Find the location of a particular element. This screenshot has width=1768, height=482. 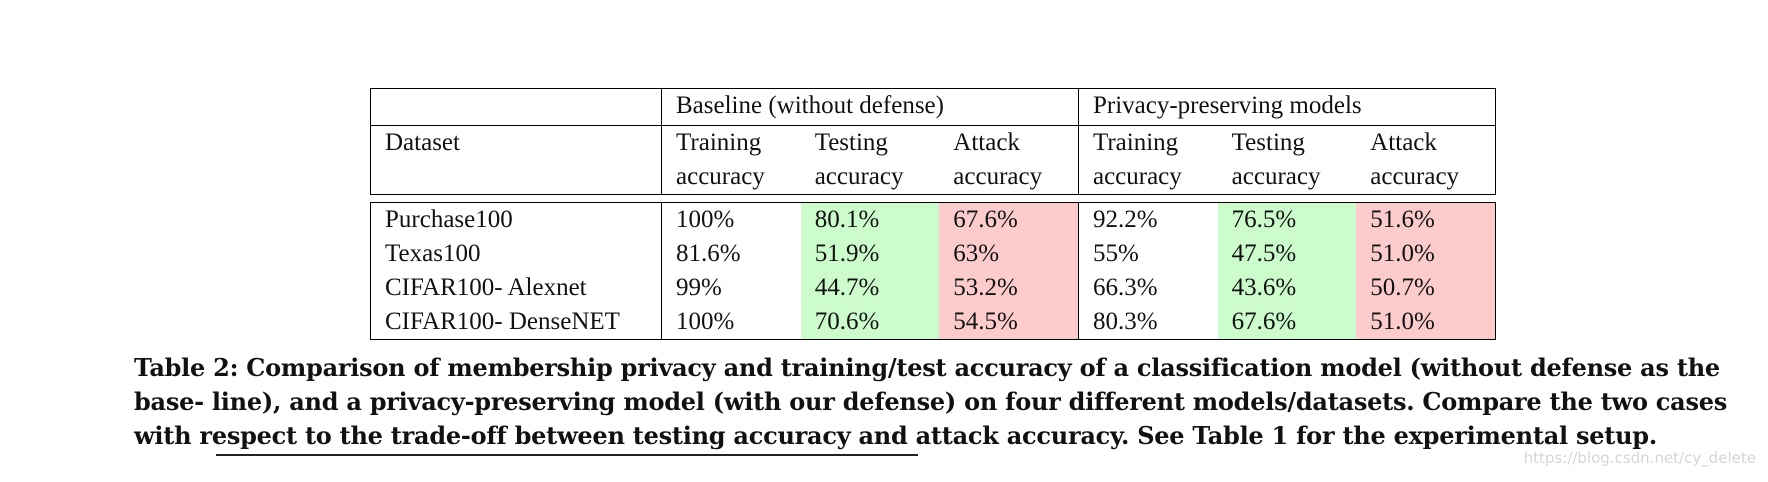

col-header-privacy-attack: Attack is located at coordinates (1426, 142).